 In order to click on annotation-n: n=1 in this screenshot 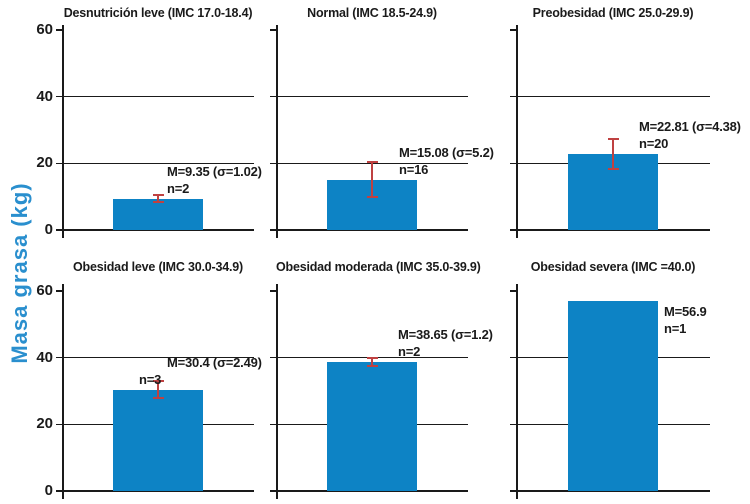, I will do `click(675, 329)`.